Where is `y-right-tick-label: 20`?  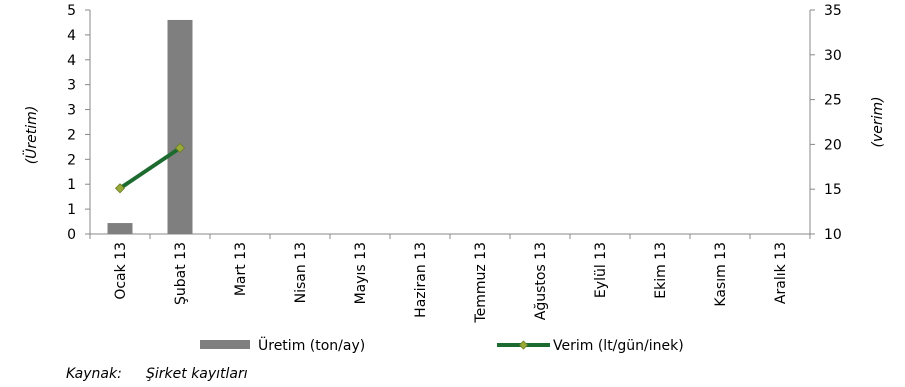 y-right-tick-label: 20 is located at coordinates (833, 145).